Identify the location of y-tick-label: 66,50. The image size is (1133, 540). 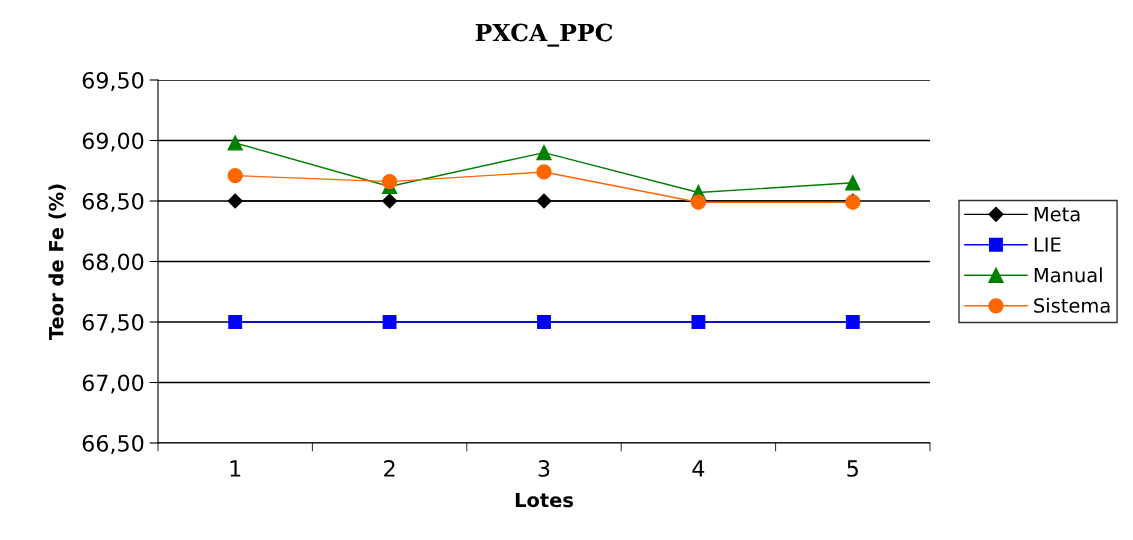
(113, 444).